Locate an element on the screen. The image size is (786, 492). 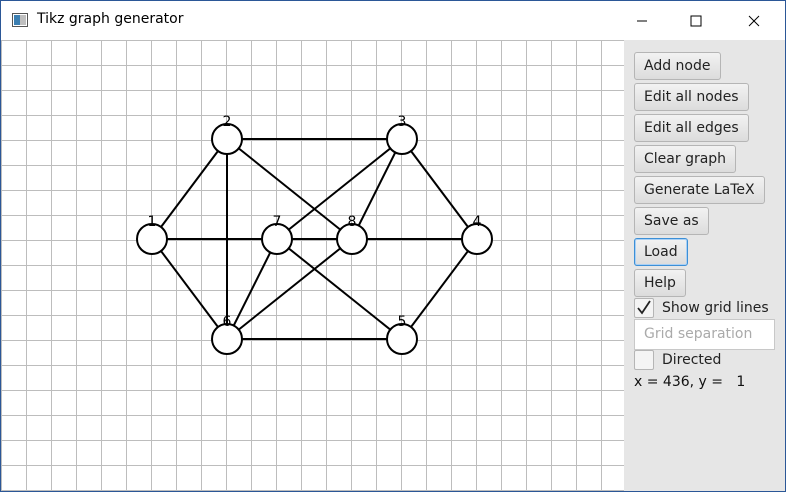
close-icon is located at coordinates (754, 20).